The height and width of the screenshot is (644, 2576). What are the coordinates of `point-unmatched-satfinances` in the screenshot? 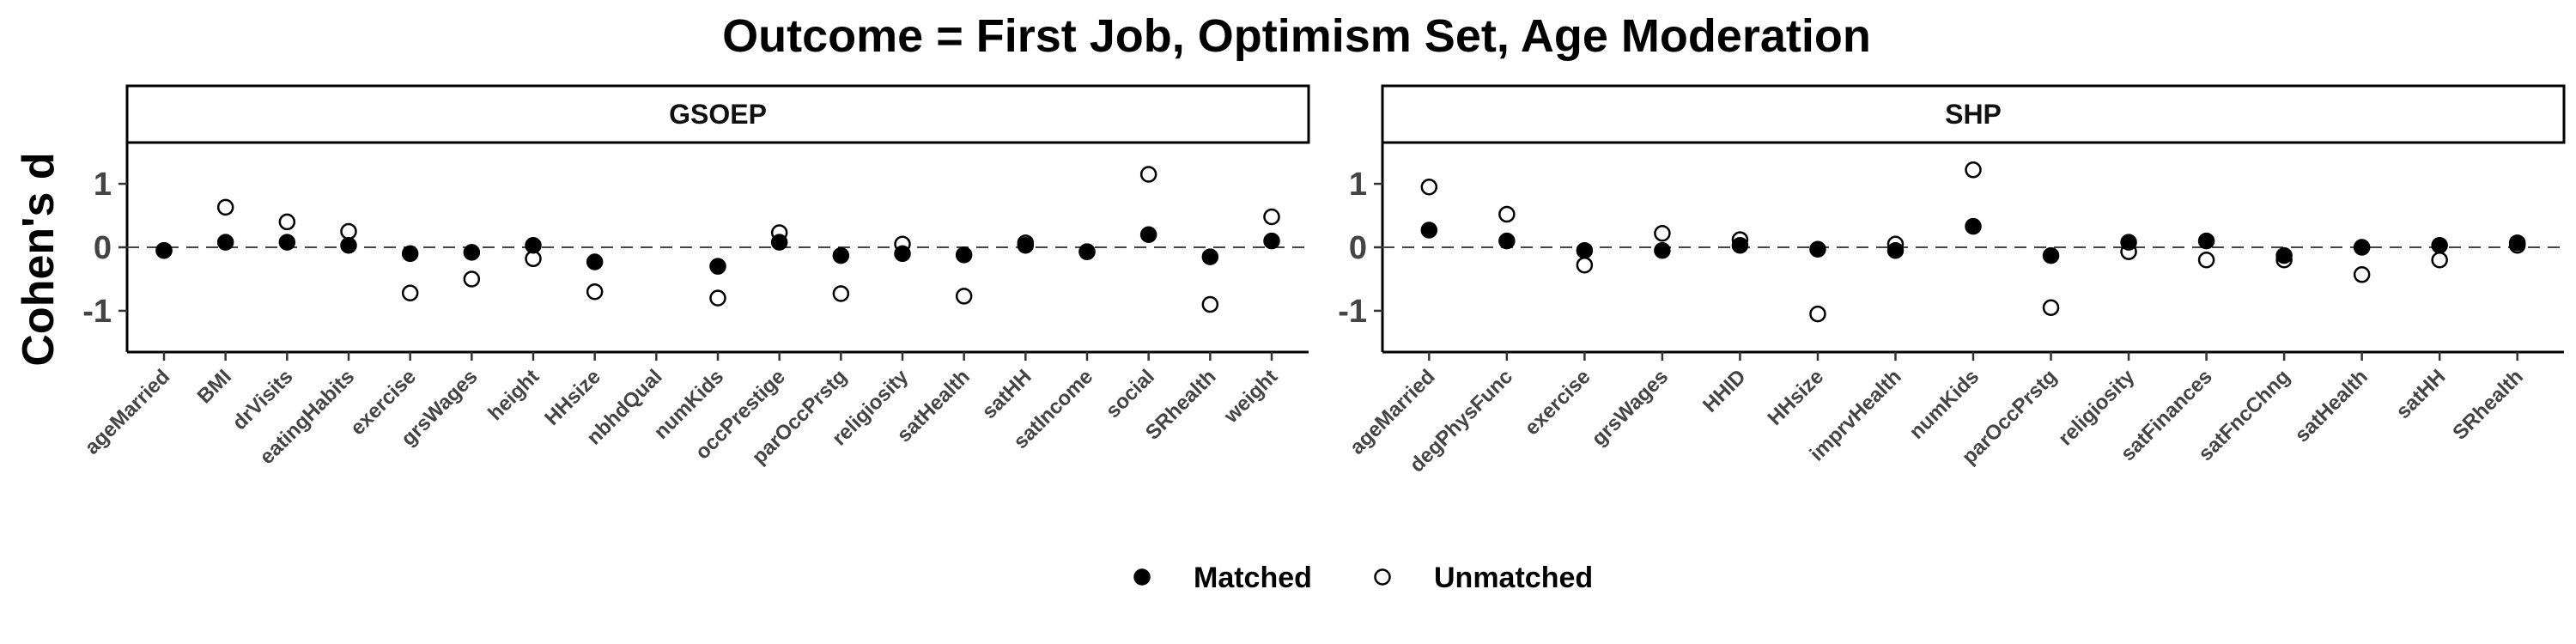 It's located at (2206, 260).